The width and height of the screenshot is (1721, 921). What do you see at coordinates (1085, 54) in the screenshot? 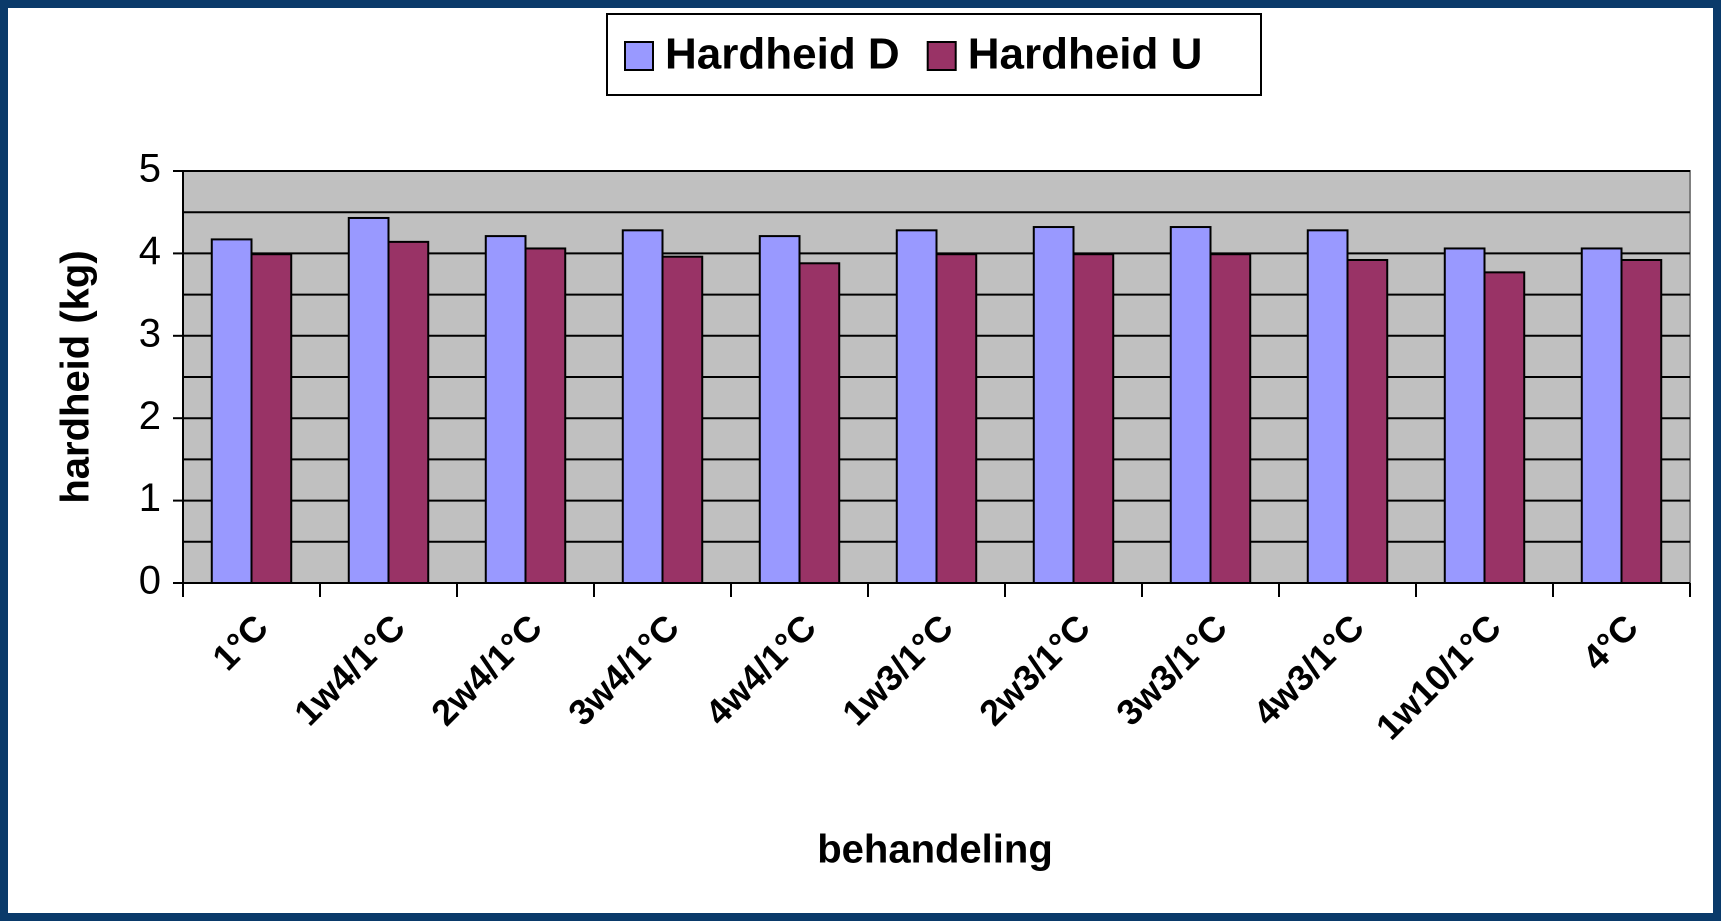
I see `legend-label: Hardheid U` at bounding box center [1085, 54].